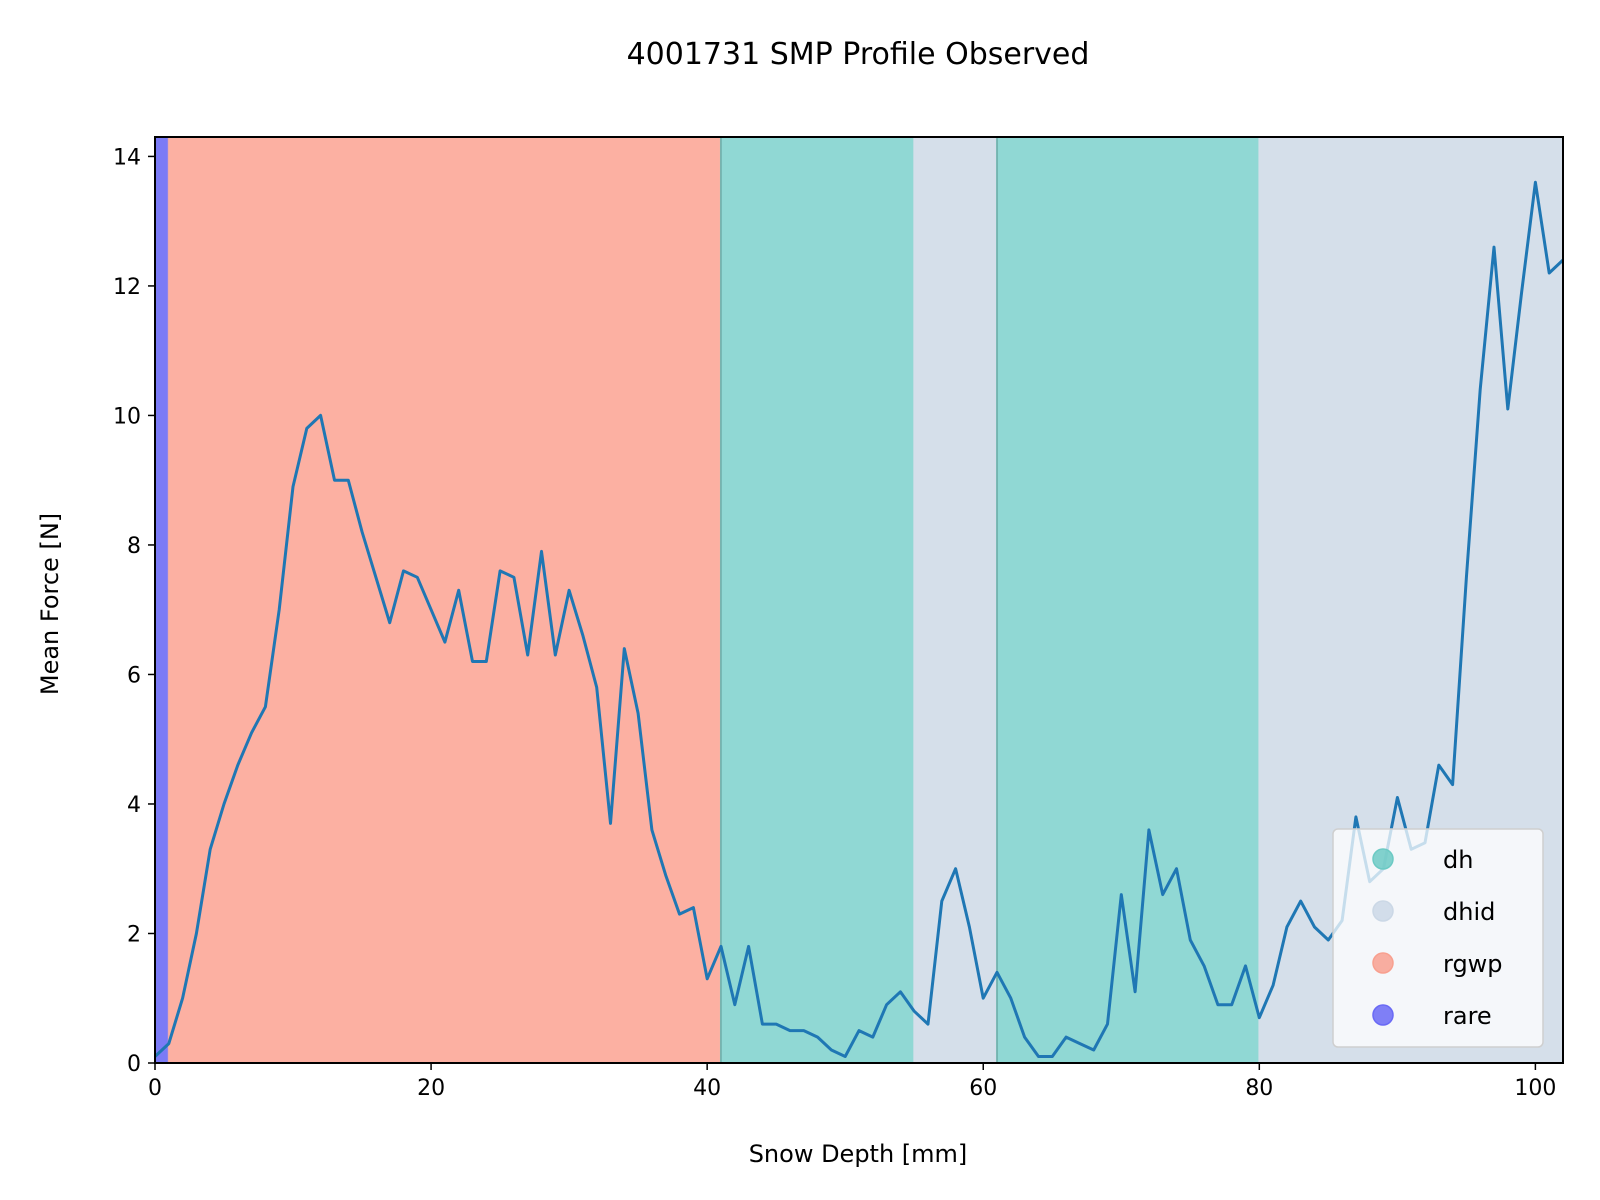  I want to click on legend-marker-dh, so click(1383, 859).